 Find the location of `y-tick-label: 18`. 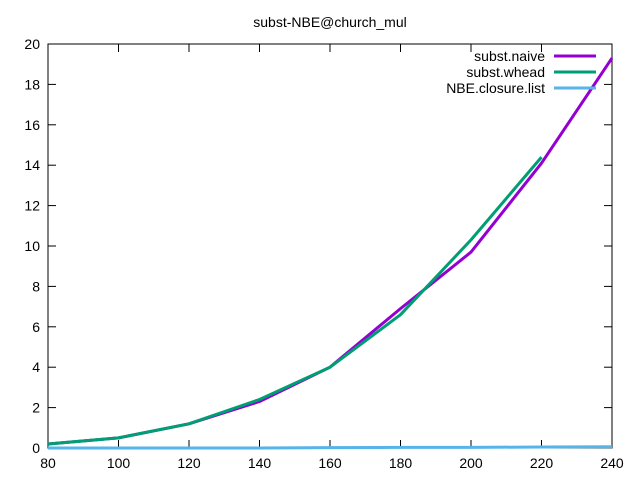

y-tick-label: 18 is located at coordinates (32, 84).